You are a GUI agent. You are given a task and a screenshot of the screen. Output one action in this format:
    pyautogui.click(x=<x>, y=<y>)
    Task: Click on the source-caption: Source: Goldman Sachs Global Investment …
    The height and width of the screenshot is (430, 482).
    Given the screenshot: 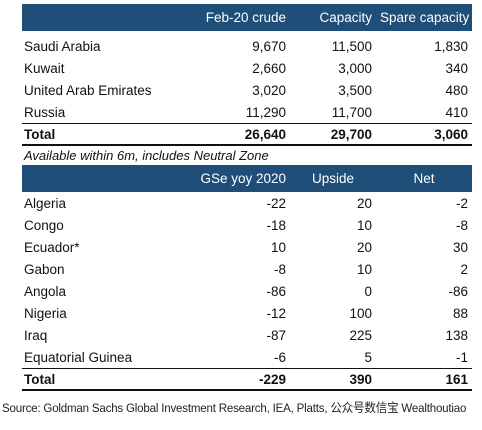 What is the action you would take?
    pyautogui.click(x=234, y=408)
    